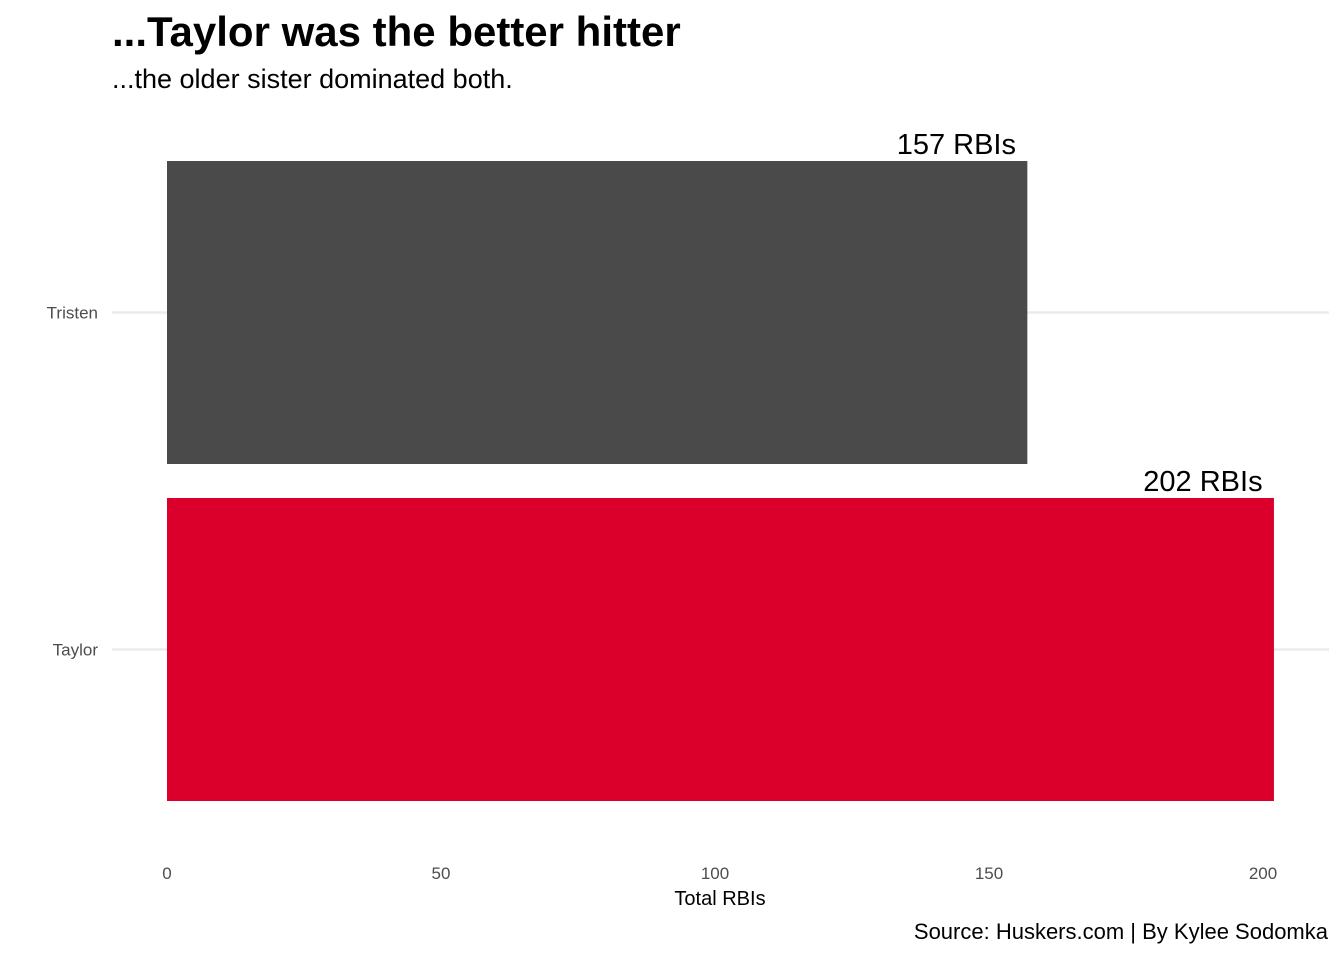  Describe the element at coordinates (956, 145) in the screenshot. I see `data-label-tristen: 157 RBIs` at that location.